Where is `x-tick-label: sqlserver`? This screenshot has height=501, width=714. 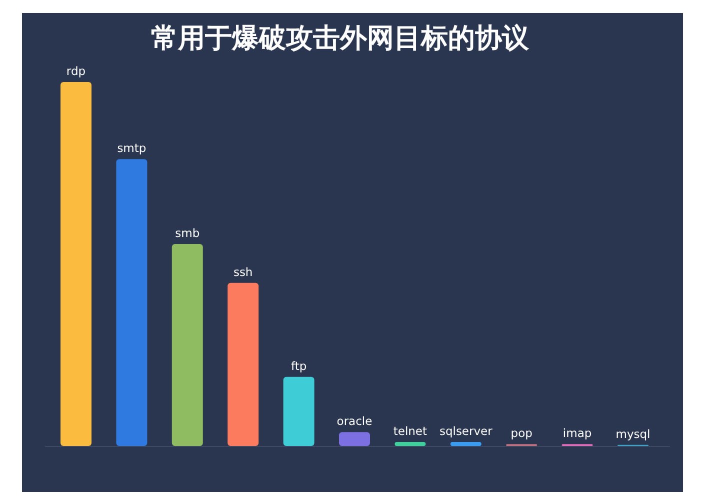
x-tick-label: sqlserver is located at coordinates (466, 431).